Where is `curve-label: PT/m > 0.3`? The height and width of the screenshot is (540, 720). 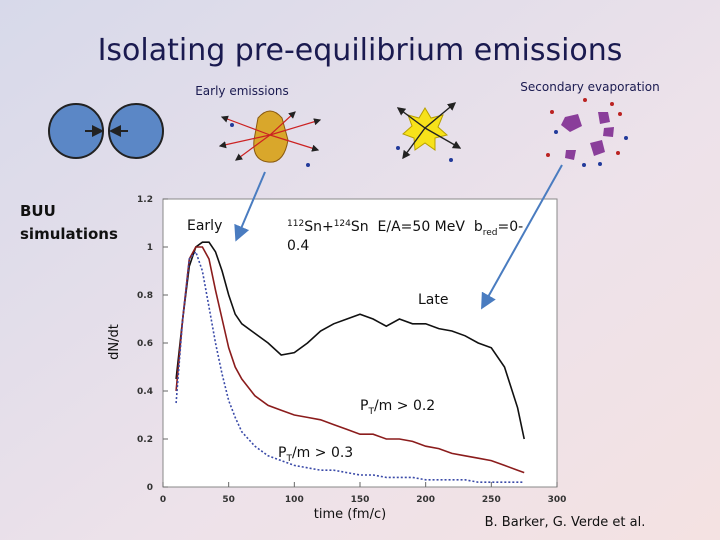
curve-label: PT/m > 0.3 is located at coordinates (315, 454).